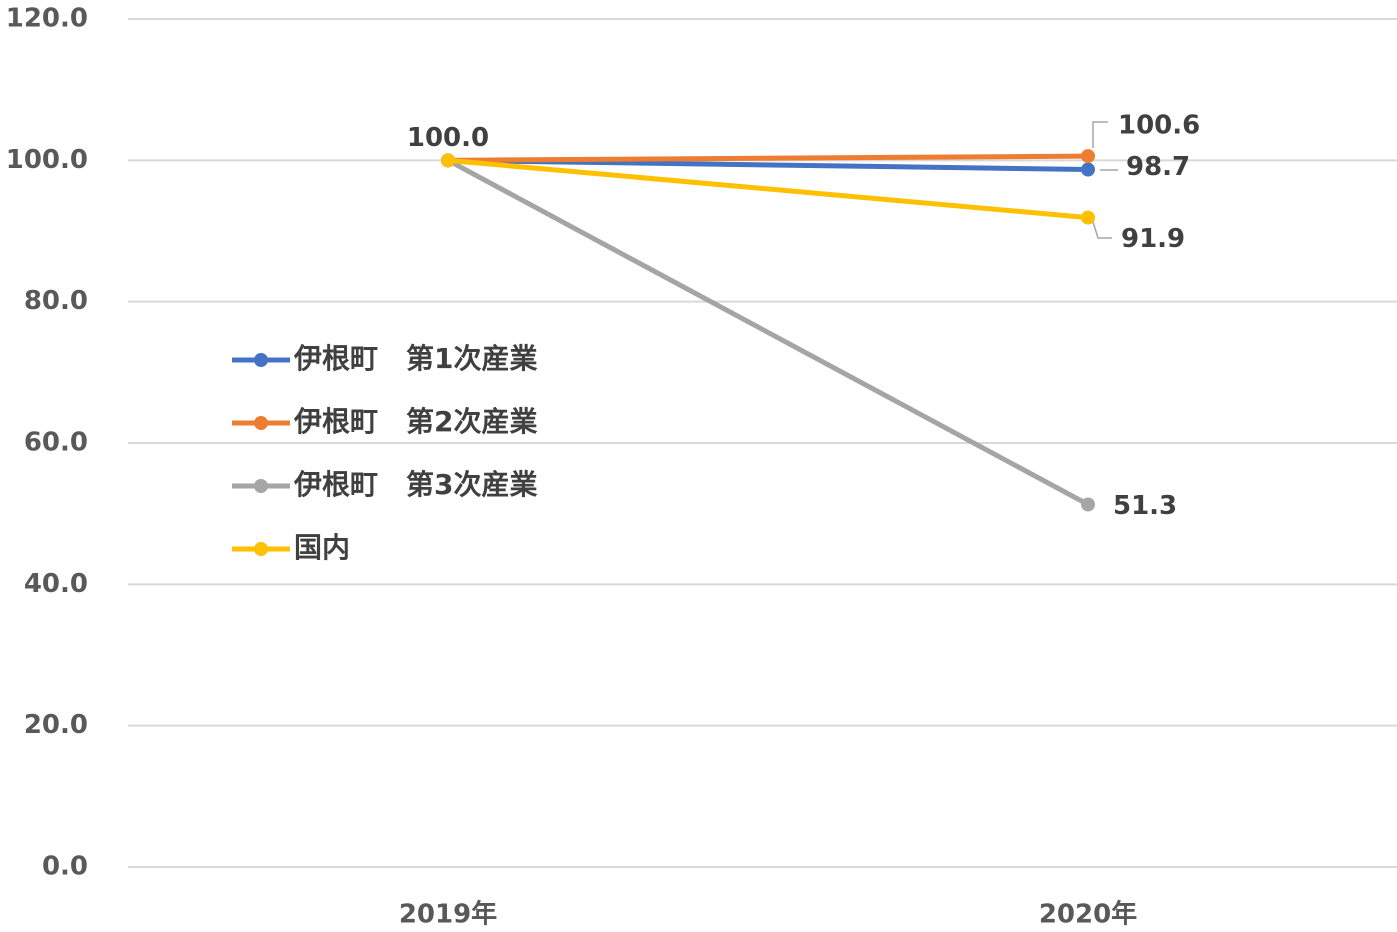  I want to click on x-tick-label: 2020年, so click(1088, 914).